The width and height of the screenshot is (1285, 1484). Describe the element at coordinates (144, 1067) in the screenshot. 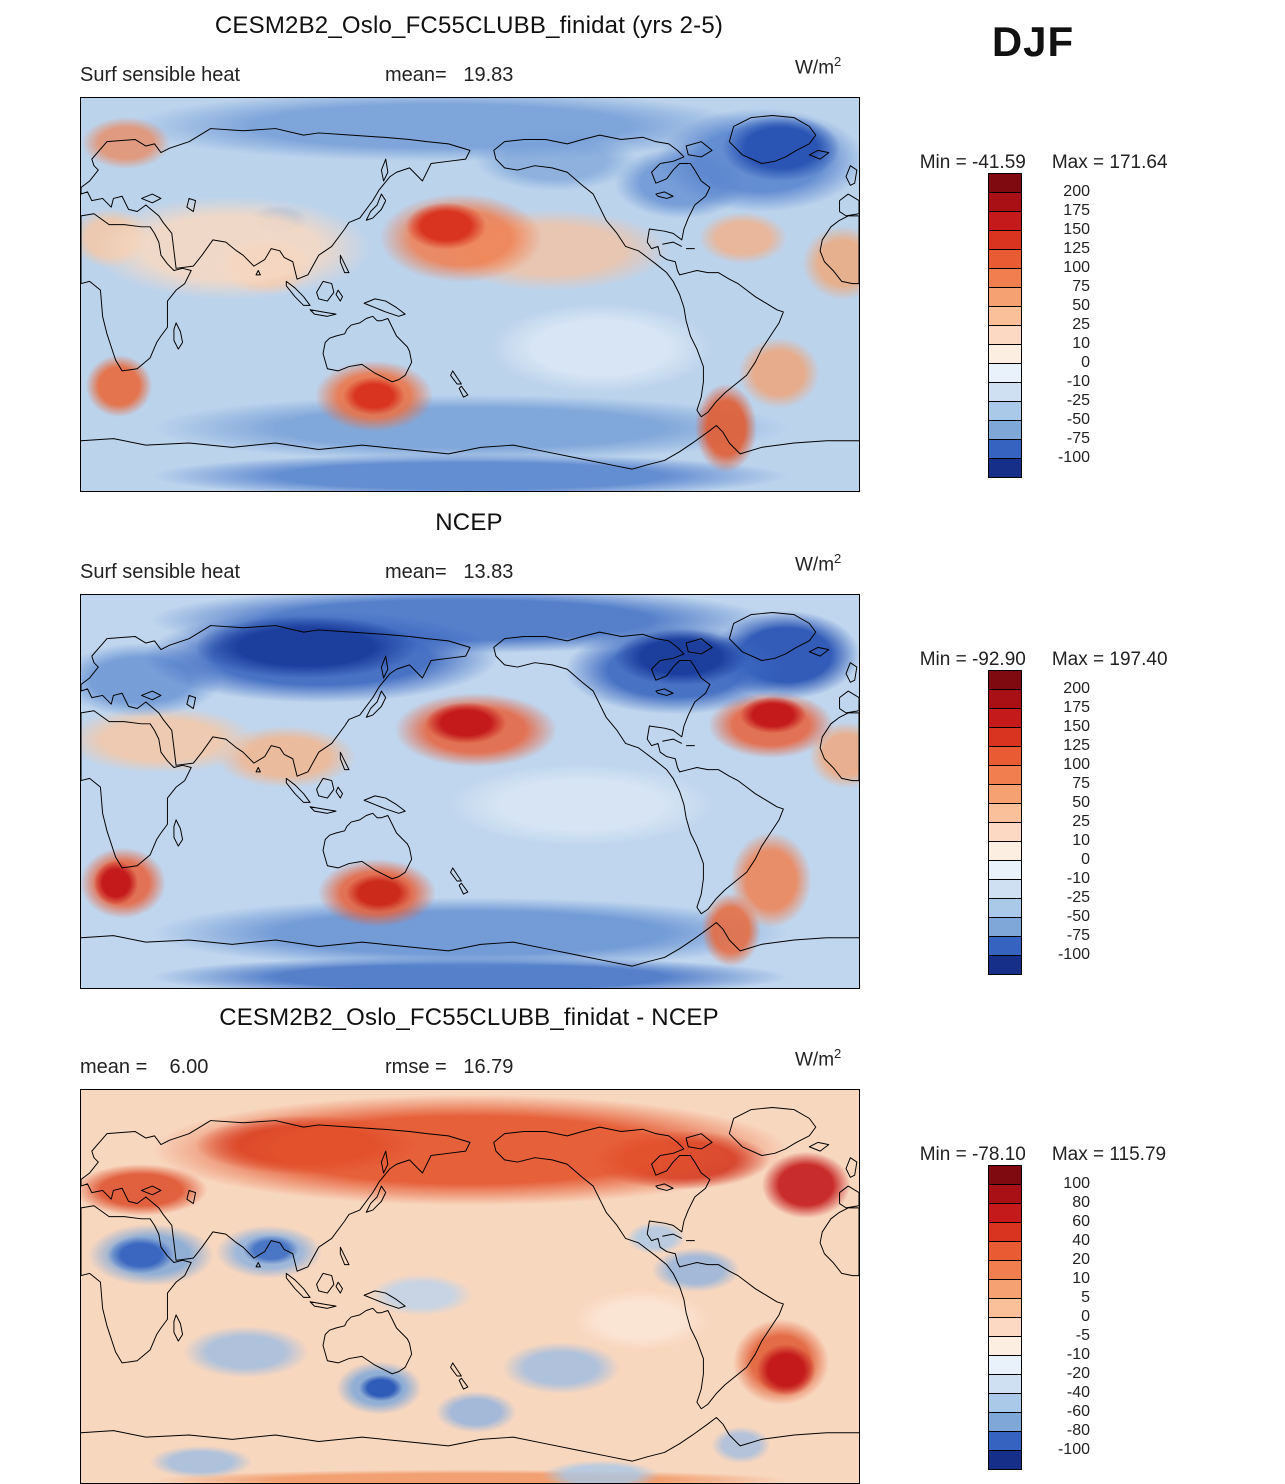

I see `mean-stat: mean = 6.00` at that location.